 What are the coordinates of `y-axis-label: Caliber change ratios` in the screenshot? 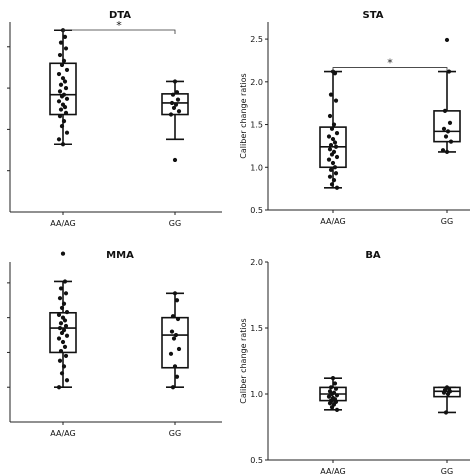 It's located at (243, 360).